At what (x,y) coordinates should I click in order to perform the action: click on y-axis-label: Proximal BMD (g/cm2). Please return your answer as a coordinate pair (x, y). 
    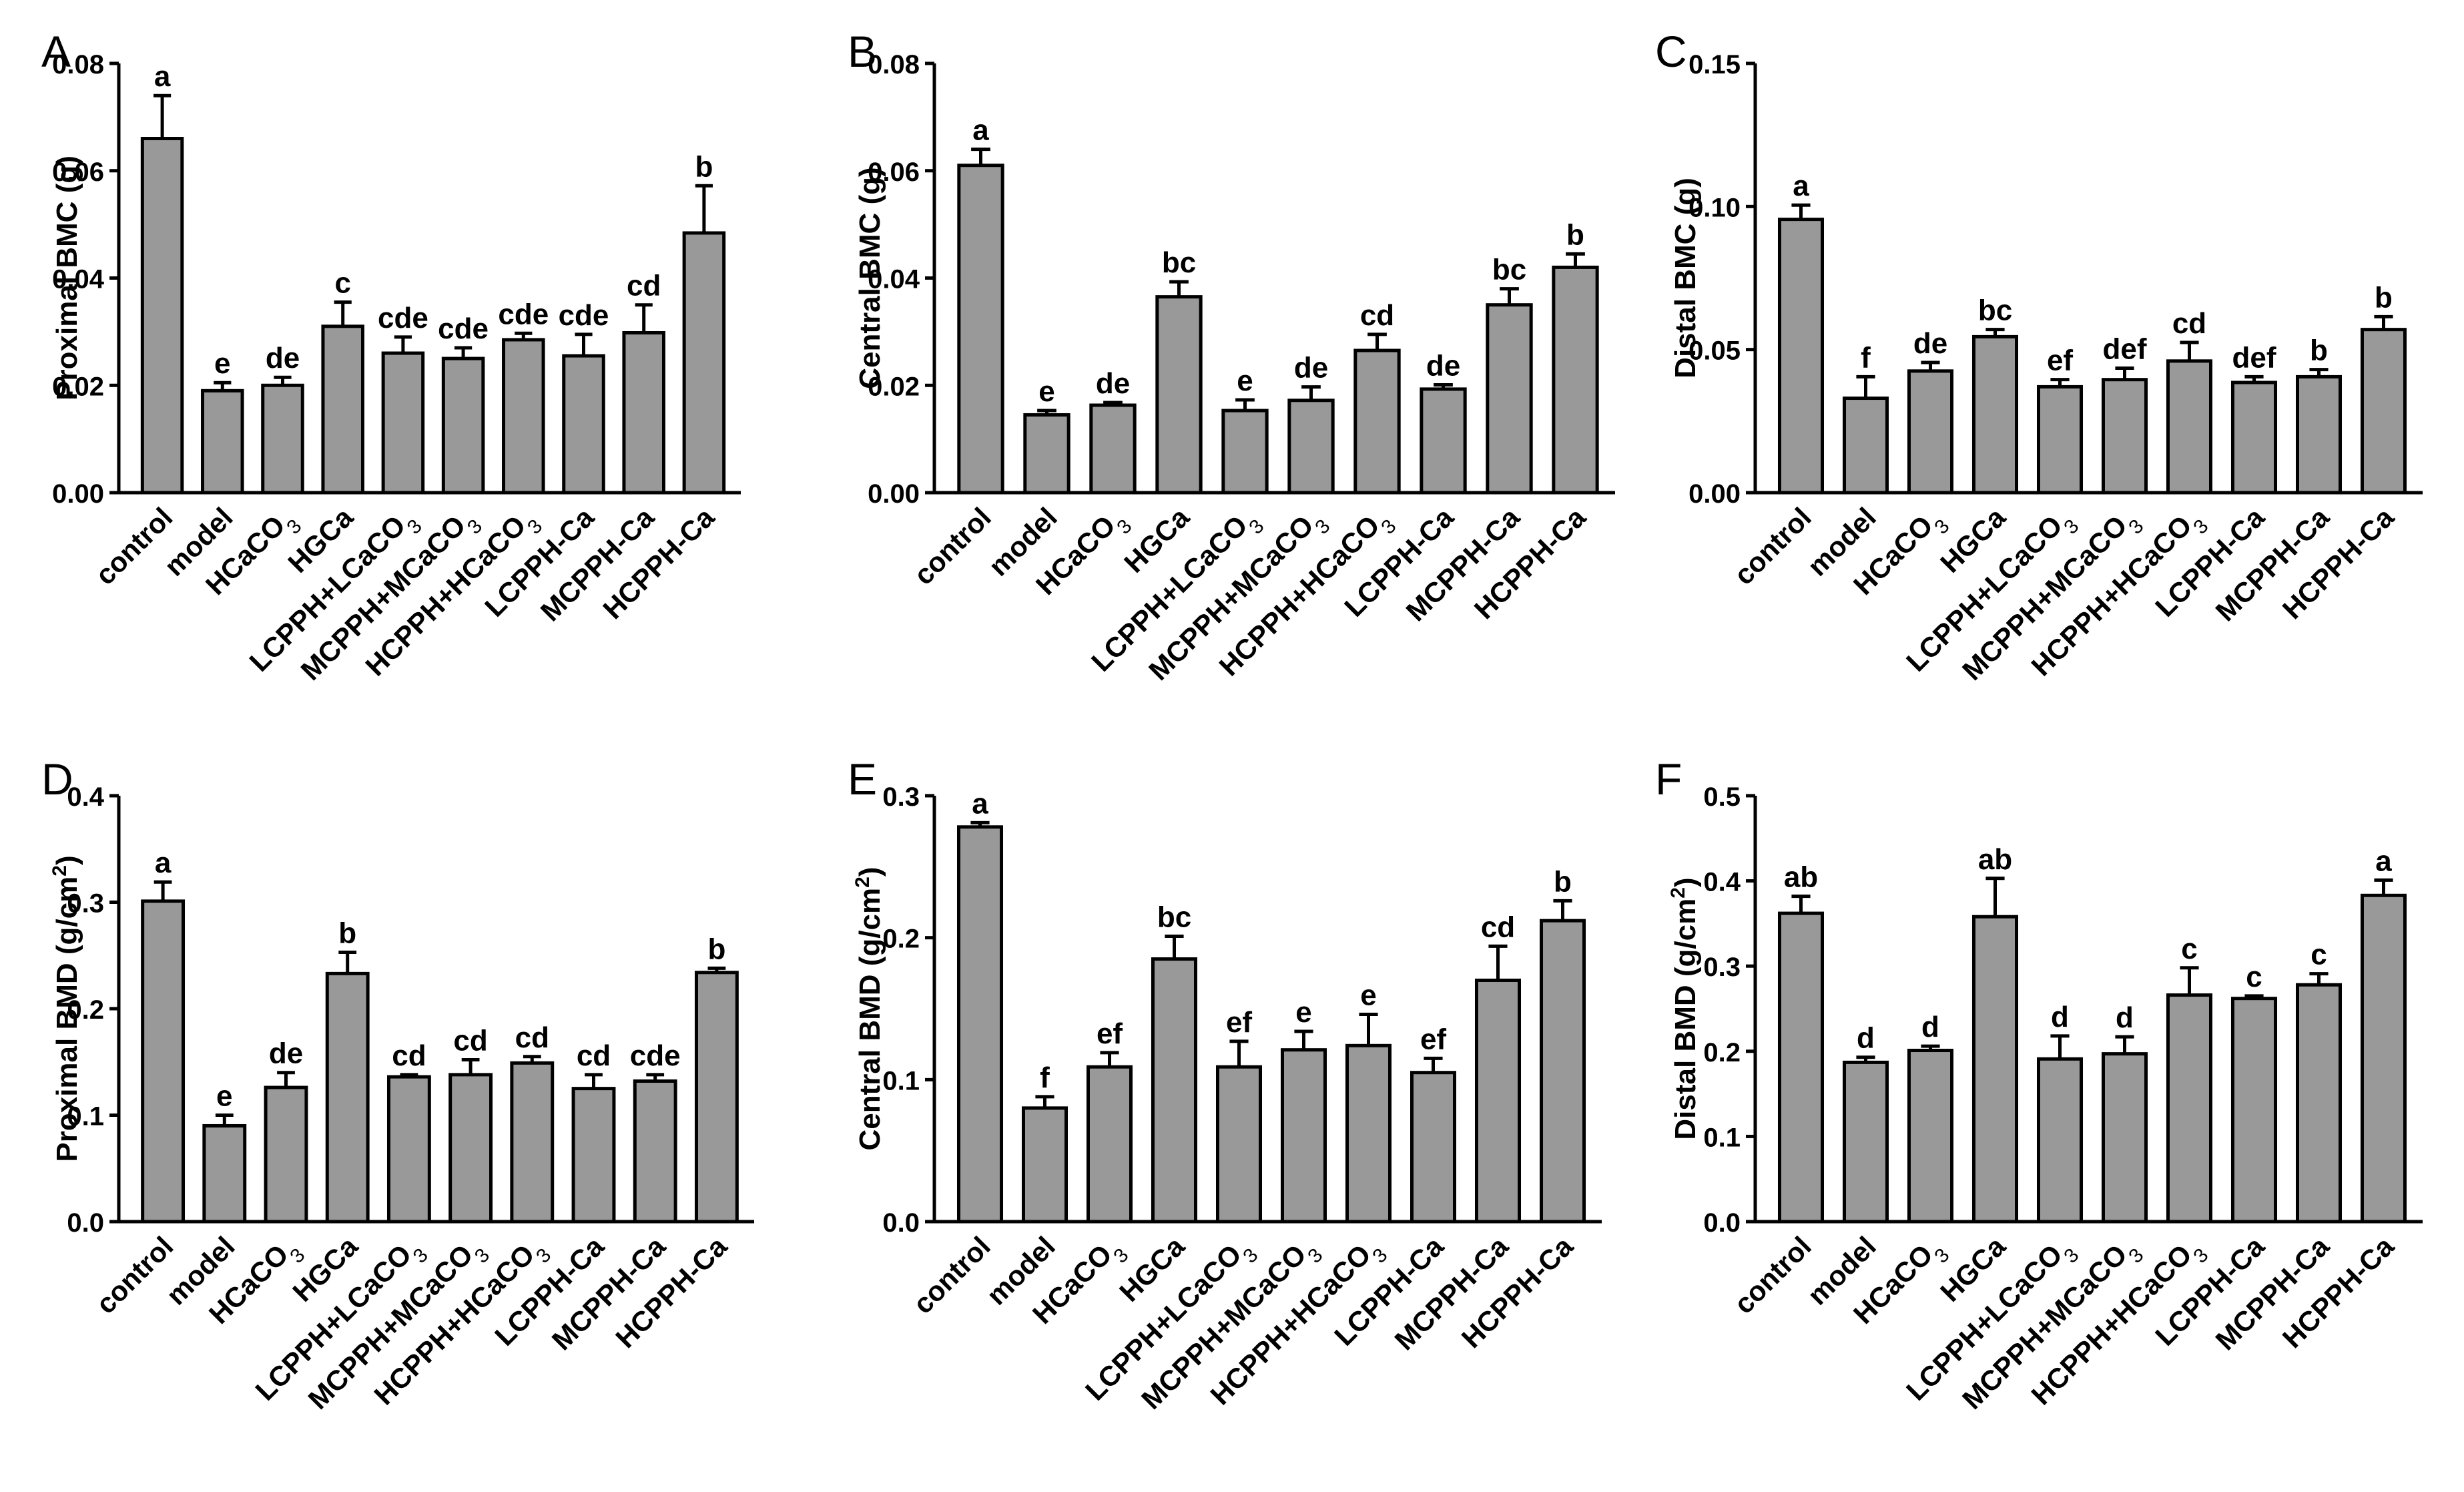
    Looking at the image, I should click on (66, 1009).